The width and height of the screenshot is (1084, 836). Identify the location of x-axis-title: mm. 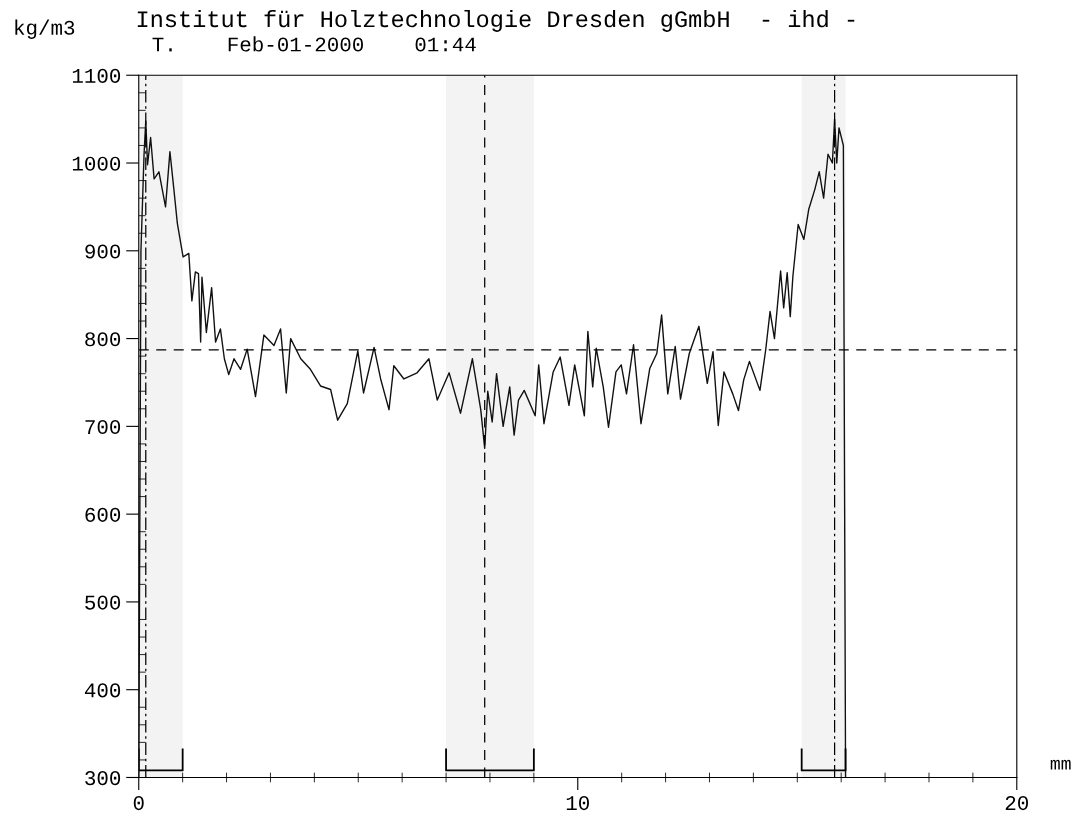
(1060, 764).